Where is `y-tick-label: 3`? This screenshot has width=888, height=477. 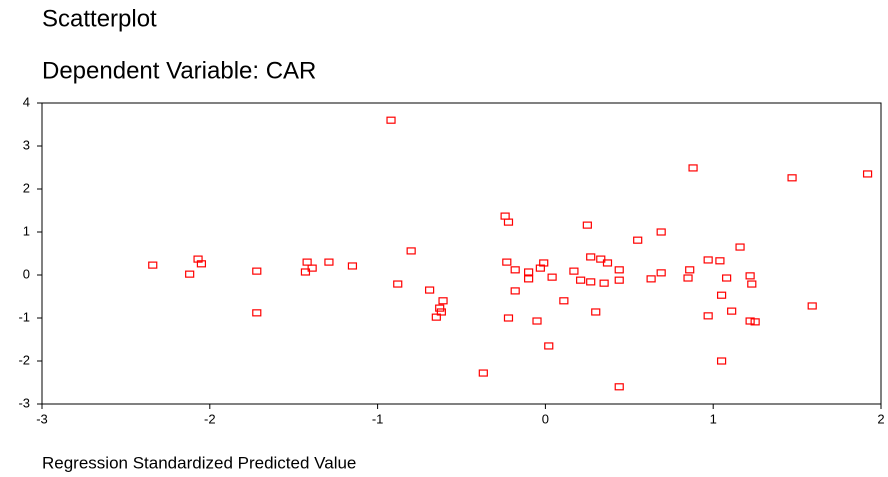 y-tick-label: 3 is located at coordinates (26, 144).